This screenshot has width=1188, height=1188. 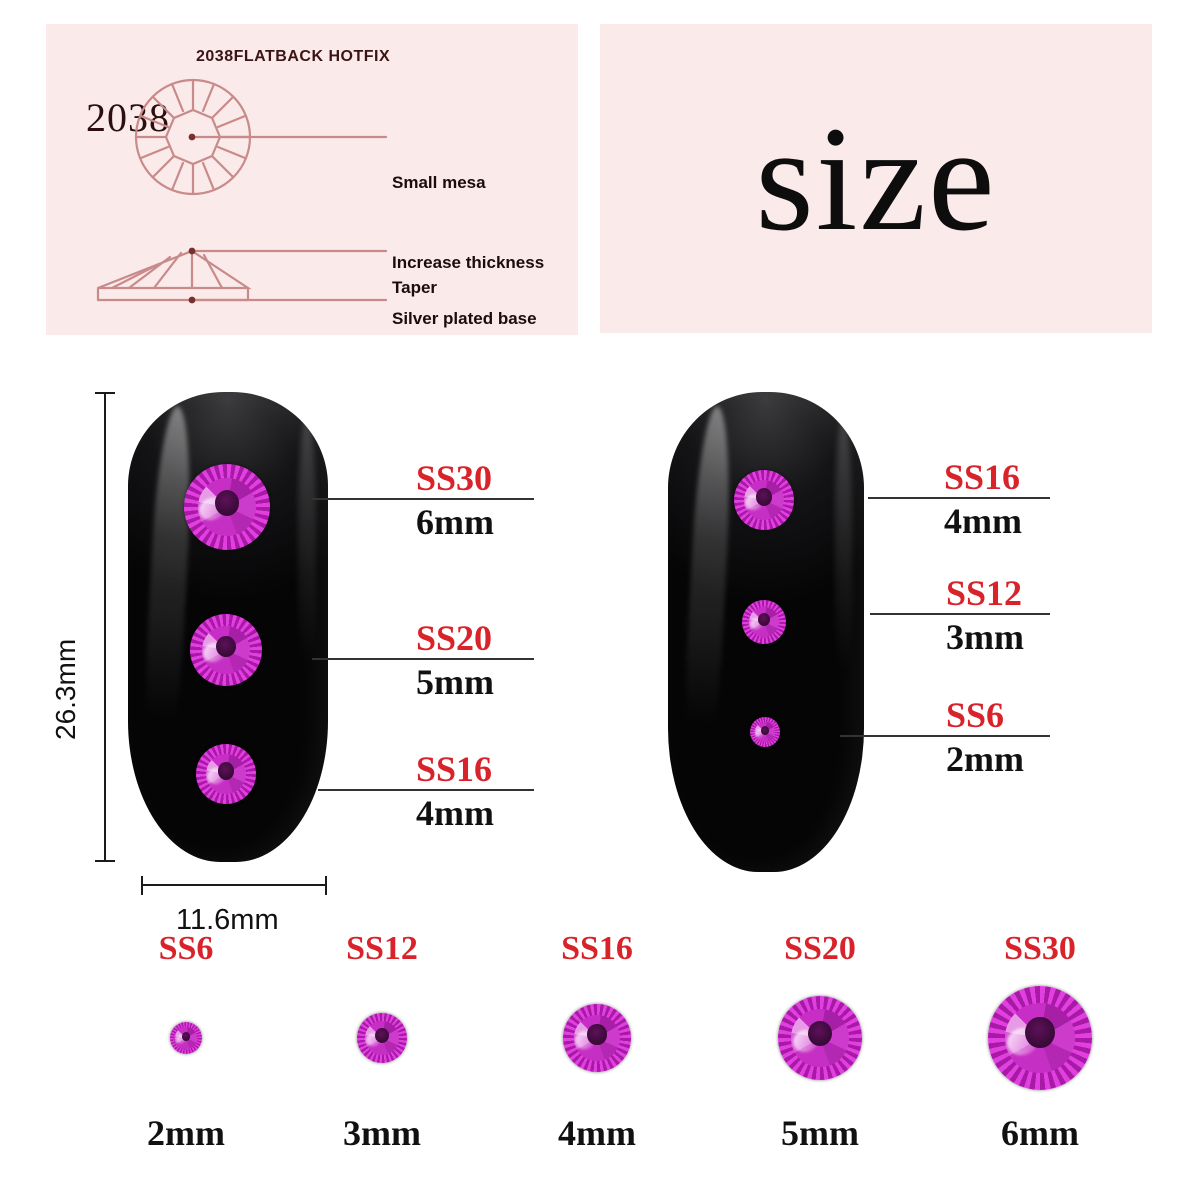 What do you see at coordinates (415, 287) in the screenshot?
I see `callout-label-taper: Taper` at bounding box center [415, 287].